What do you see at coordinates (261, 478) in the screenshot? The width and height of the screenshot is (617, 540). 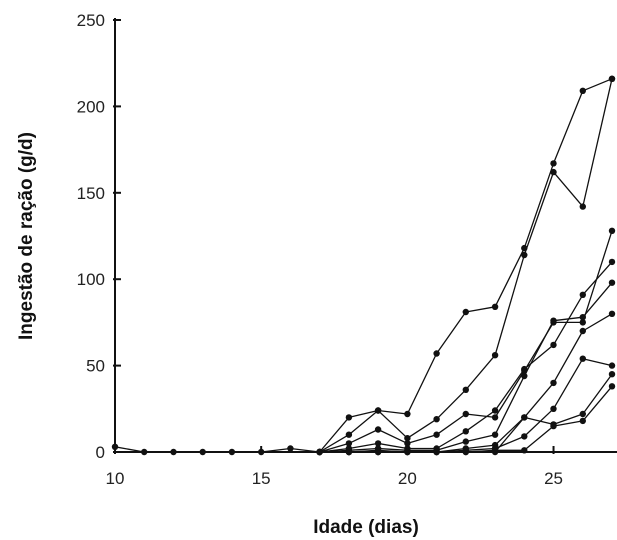 I see `x-tick-label: 15` at bounding box center [261, 478].